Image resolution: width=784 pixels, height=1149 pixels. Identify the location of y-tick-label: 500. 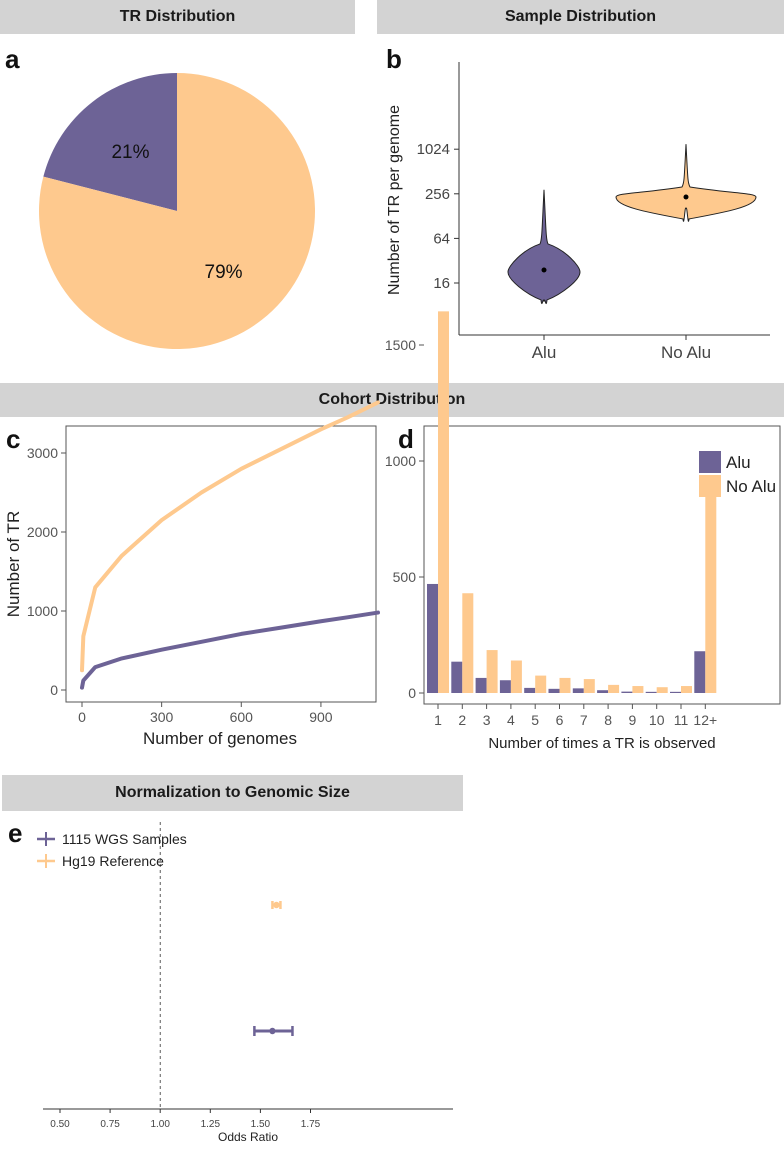
(405, 577).